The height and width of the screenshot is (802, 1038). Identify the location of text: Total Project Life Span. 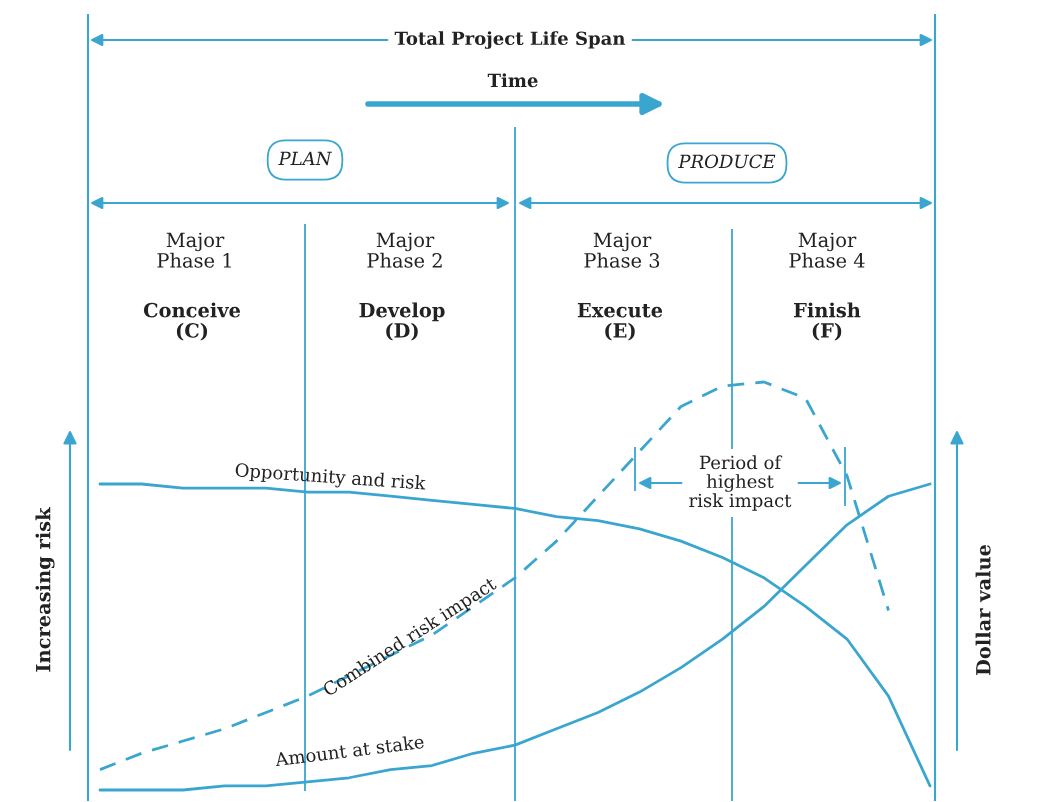
(510, 40).